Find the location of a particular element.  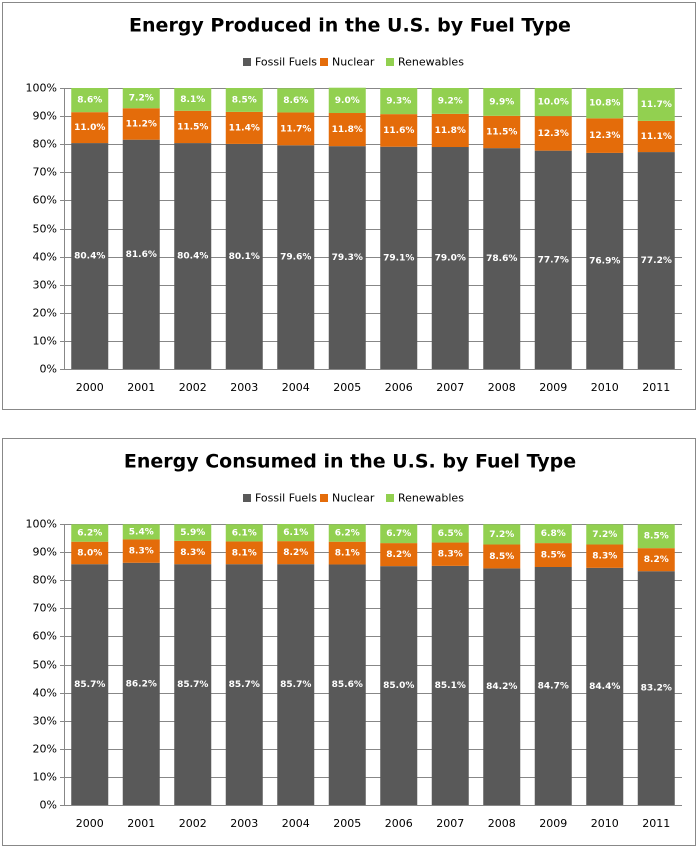

value-label: 83.2% is located at coordinates (656, 689).